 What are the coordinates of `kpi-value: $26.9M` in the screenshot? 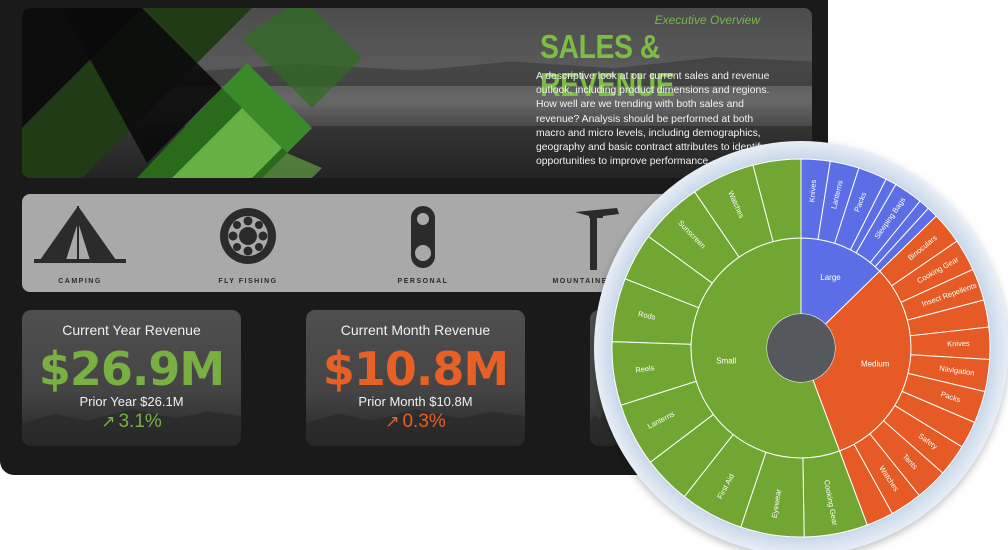 It's located at (131, 369).